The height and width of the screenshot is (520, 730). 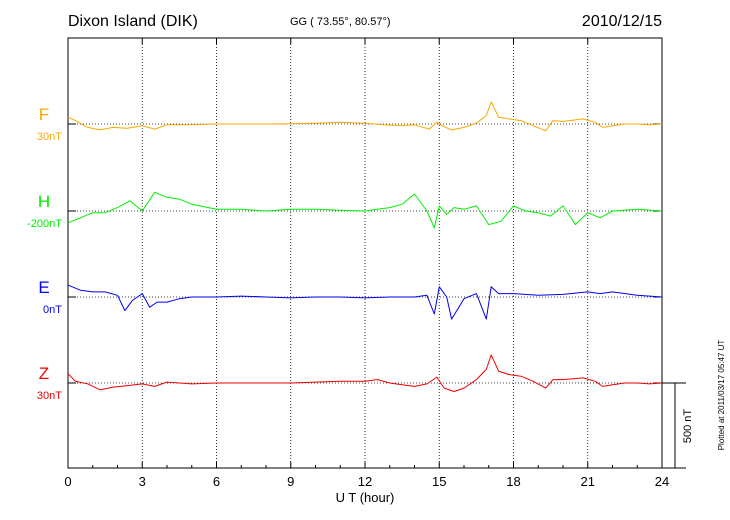 What do you see at coordinates (49, 396) in the screenshot?
I see `series-Z-offset-label: 30nT` at bounding box center [49, 396].